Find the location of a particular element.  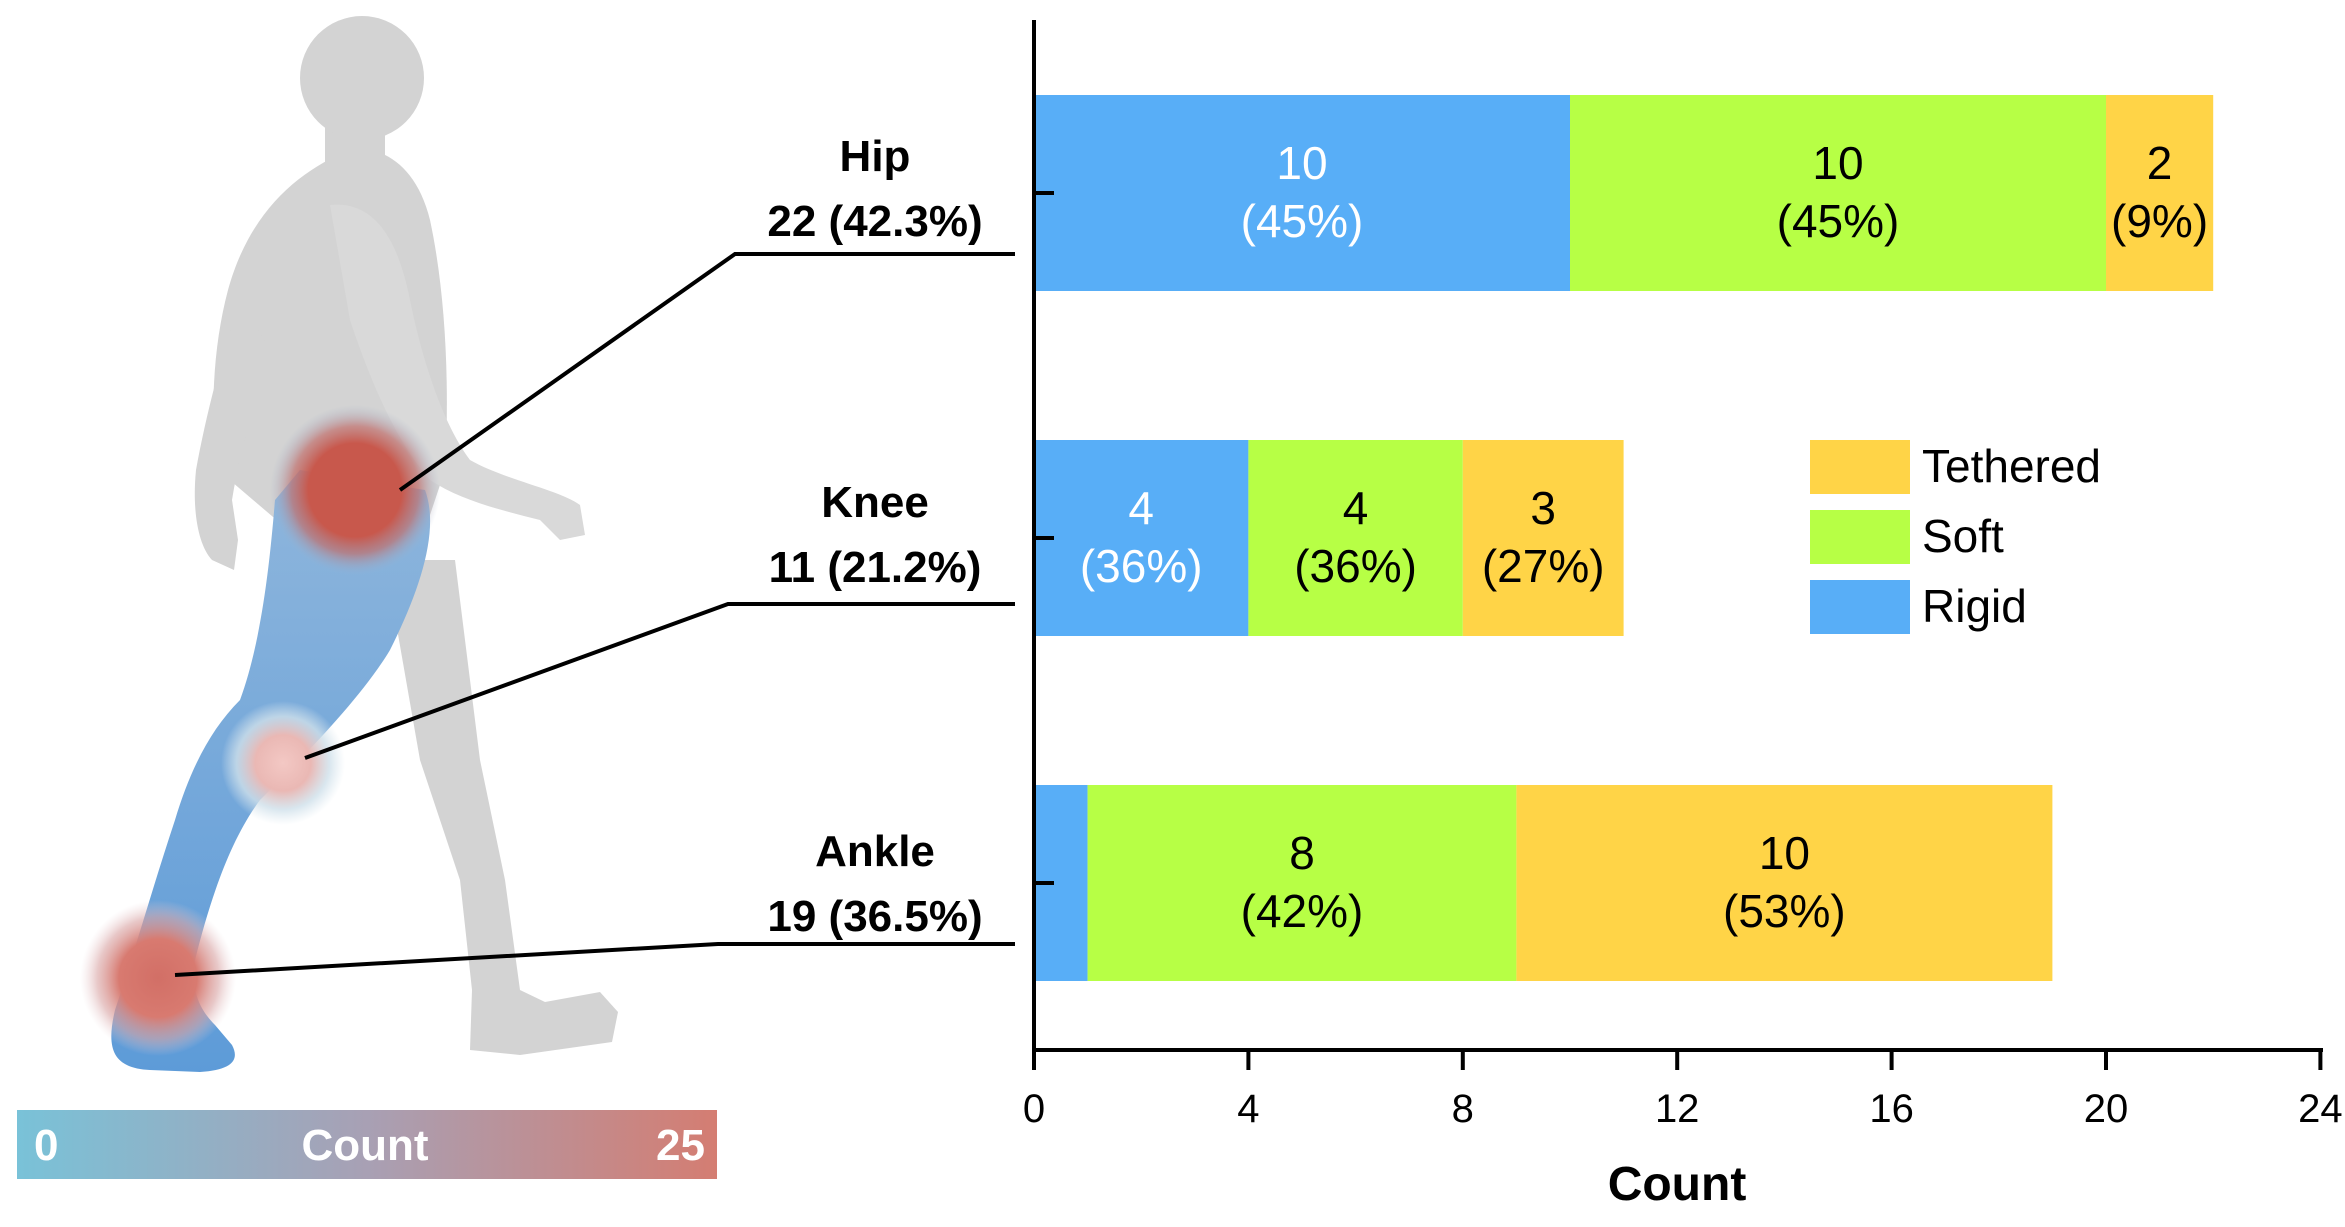

knee-hotspot is located at coordinates (283, 763).